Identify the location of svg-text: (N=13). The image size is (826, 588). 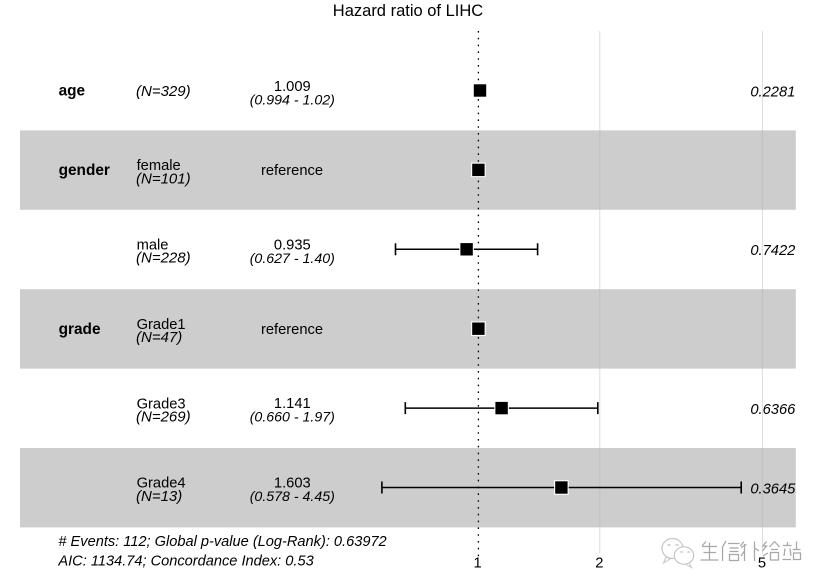
(159, 496).